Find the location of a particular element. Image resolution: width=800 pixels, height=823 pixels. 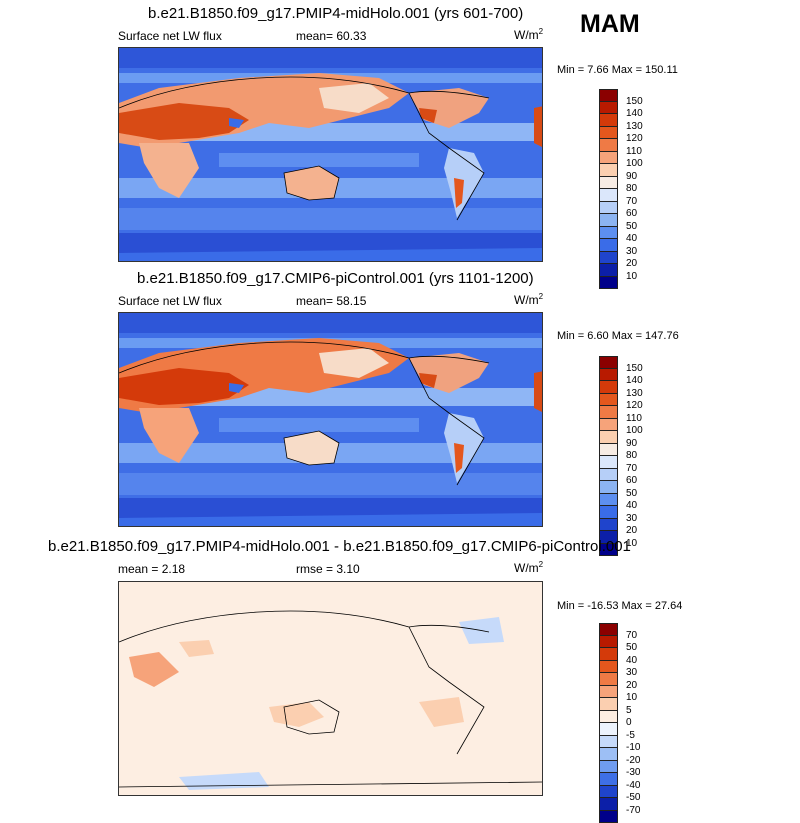

colorbar-tick-label: 50 is located at coordinates (631, 648).